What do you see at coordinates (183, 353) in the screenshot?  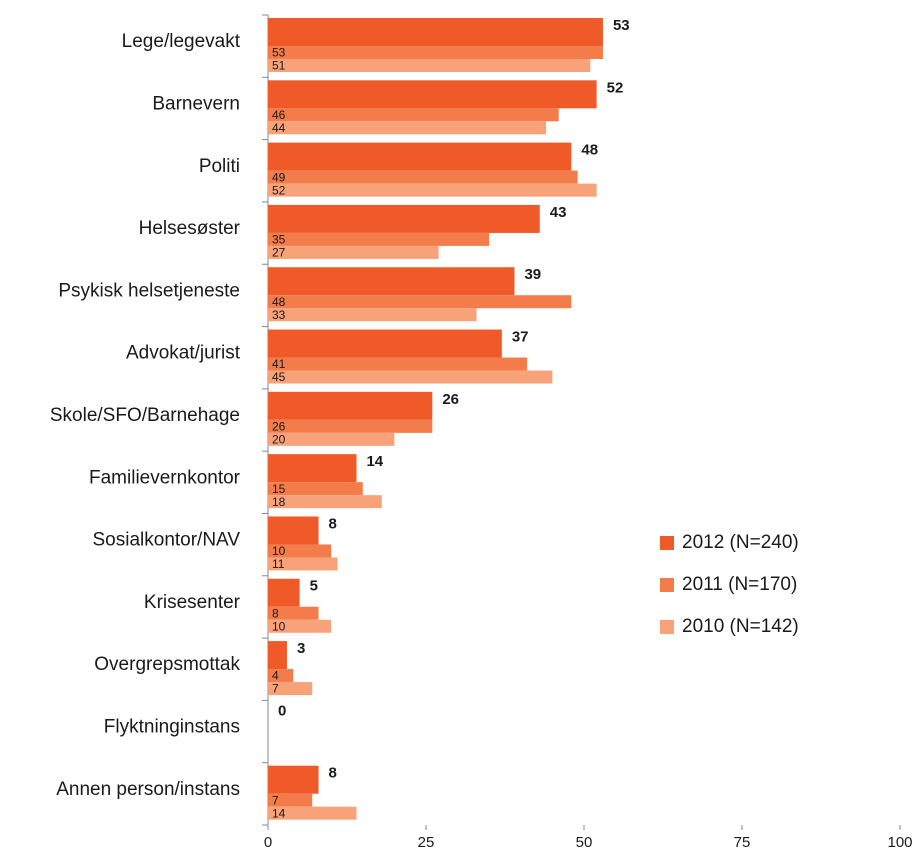 I see `category-label: Advokat/jurist` at bounding box center [183, 353].